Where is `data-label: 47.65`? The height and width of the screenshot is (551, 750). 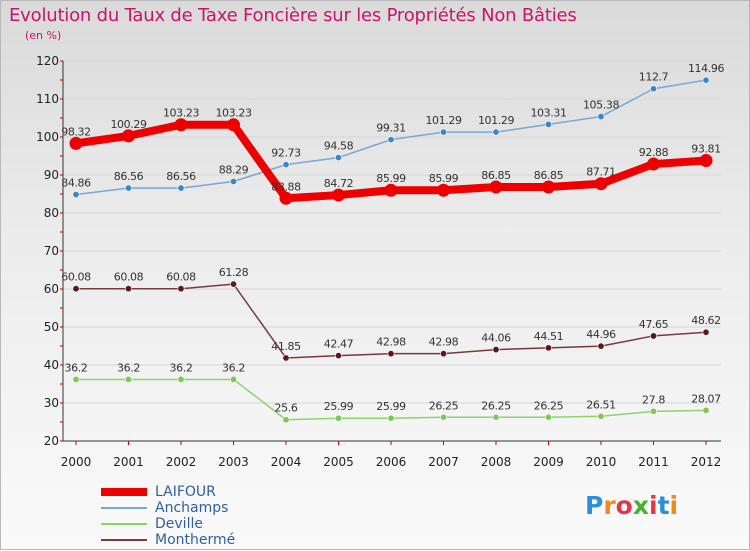 data-label: 47.65 is located at coordinates (654, 324).